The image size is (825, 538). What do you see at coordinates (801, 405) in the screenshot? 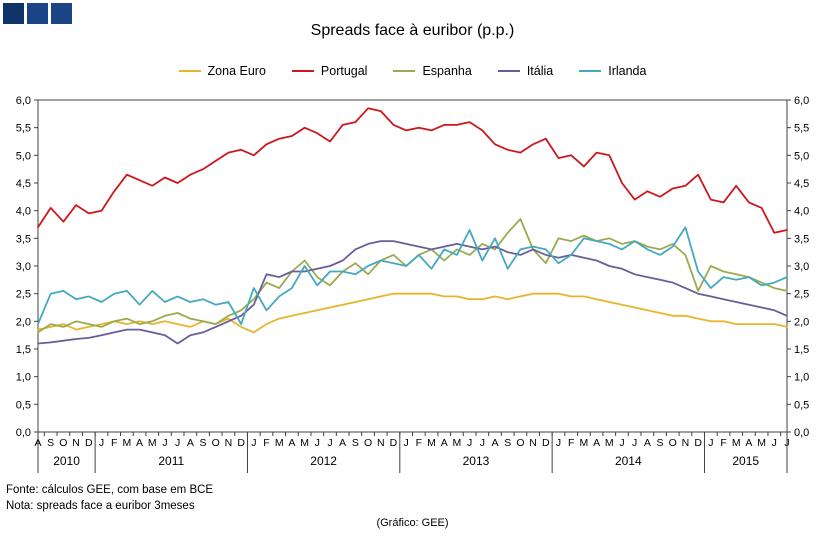
I see `y-tick-label-right: 0,5` at bounding box center [801, 405].